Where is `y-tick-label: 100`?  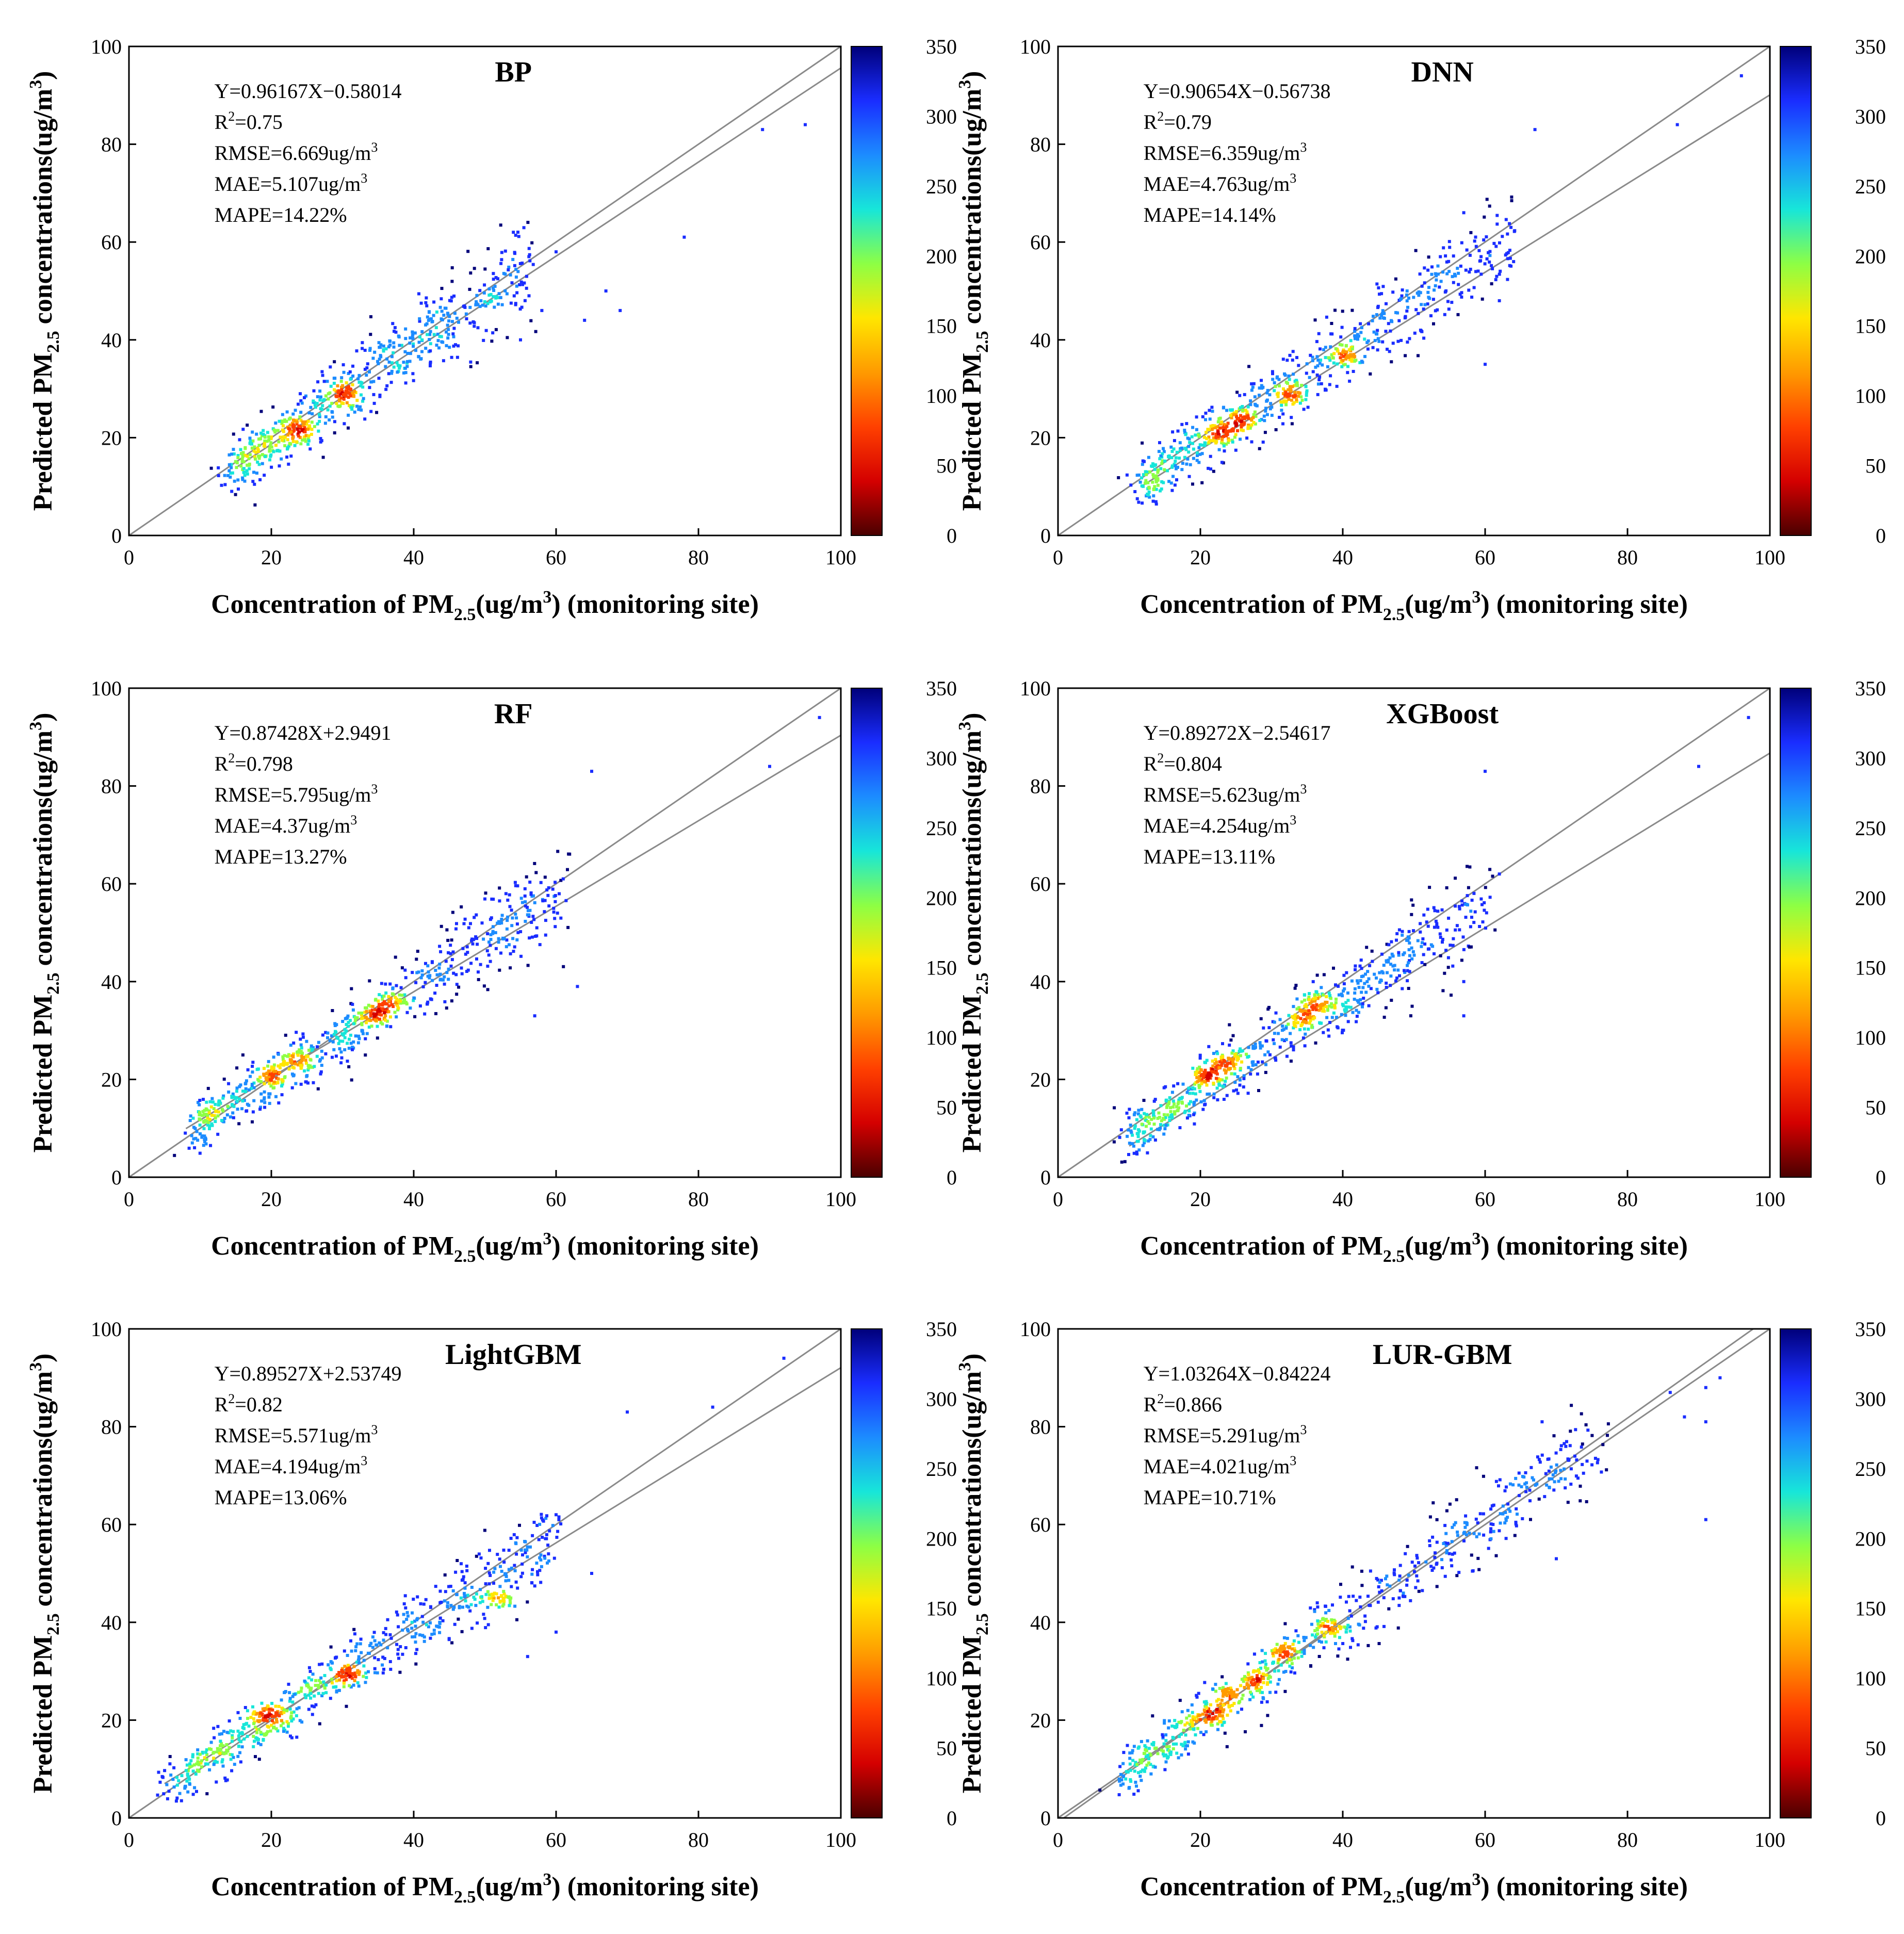
y-tick-label: 100 is located at coordinates (106, 688).